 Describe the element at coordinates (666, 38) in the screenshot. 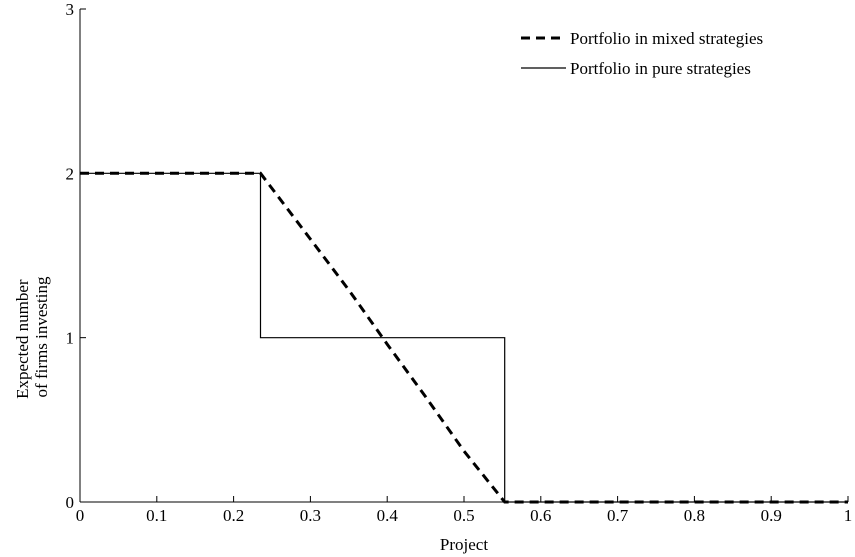

I see `legend-label: Portfolio in mixed strategies` at that location.